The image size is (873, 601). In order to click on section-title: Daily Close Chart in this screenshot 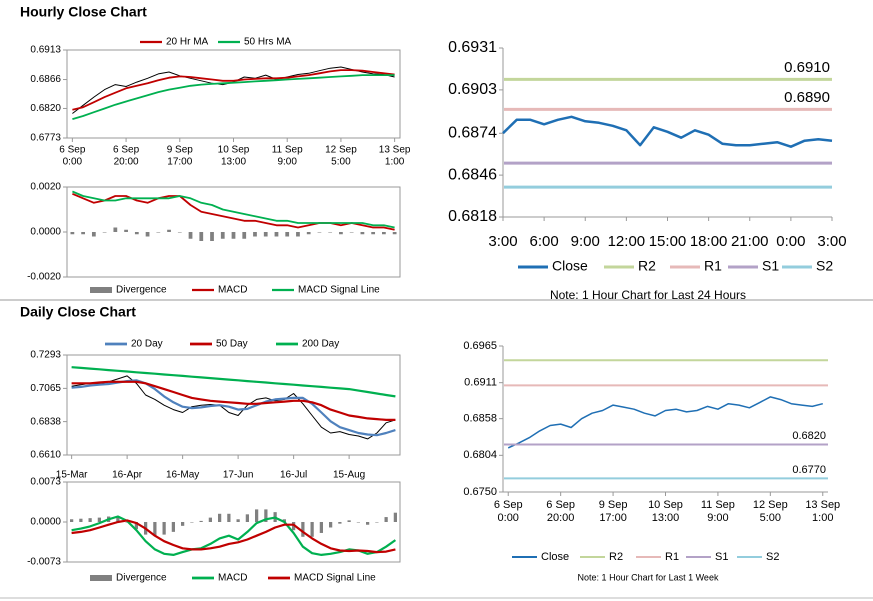, I will do `click(78, 312)`.